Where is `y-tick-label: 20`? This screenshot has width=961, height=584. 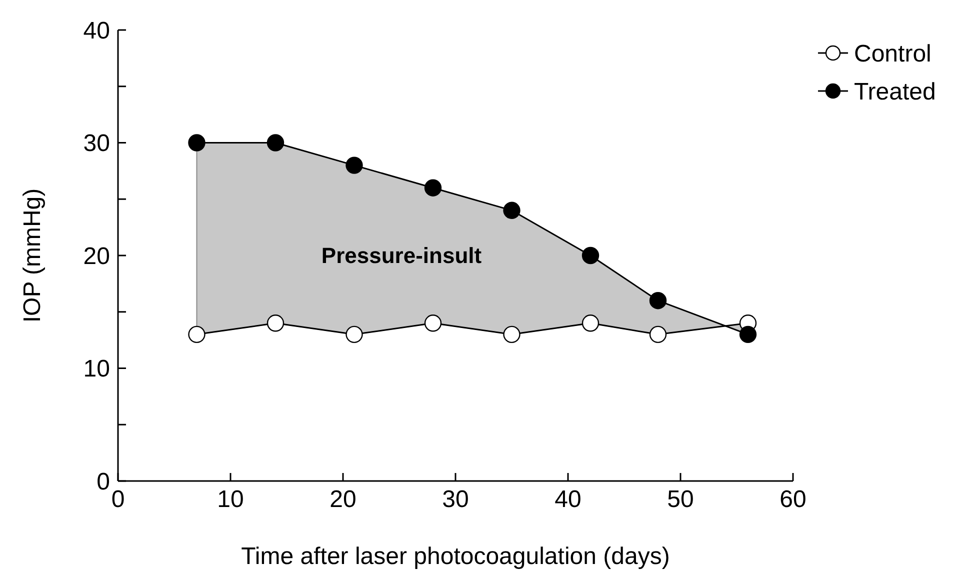 y-tick-label: 20 is located at coordinates (96, 256).